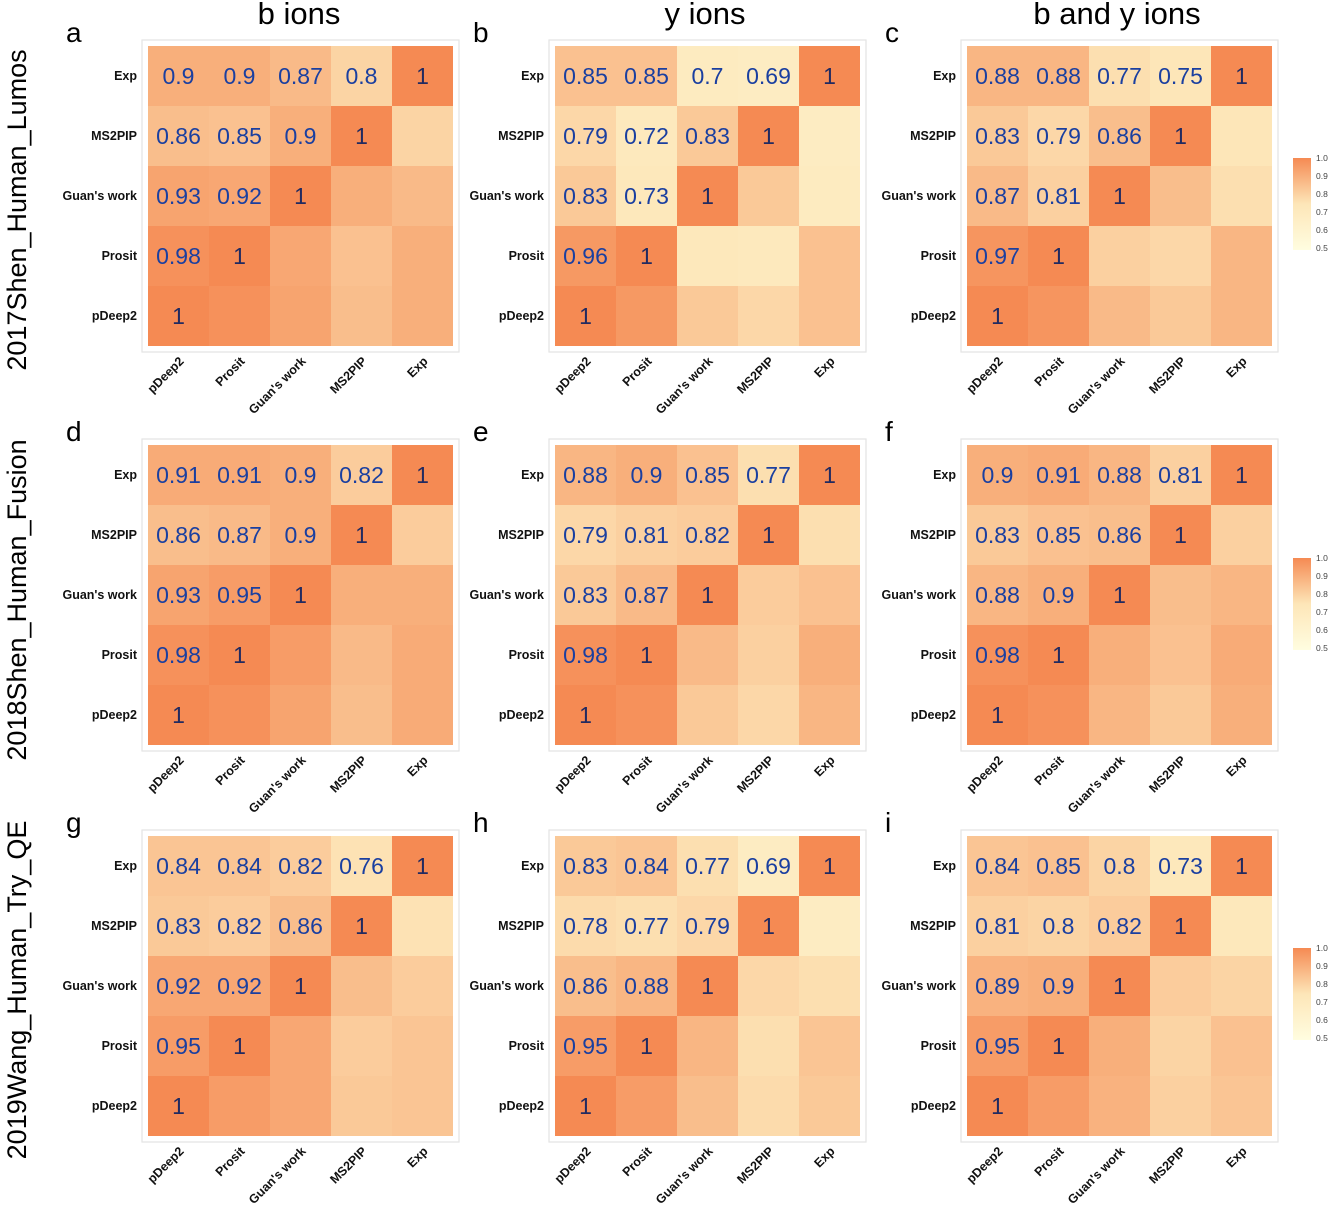  Describe the element at coordinates (1302, 994) in the screenshot. I see `legend-colorbar` at that location.